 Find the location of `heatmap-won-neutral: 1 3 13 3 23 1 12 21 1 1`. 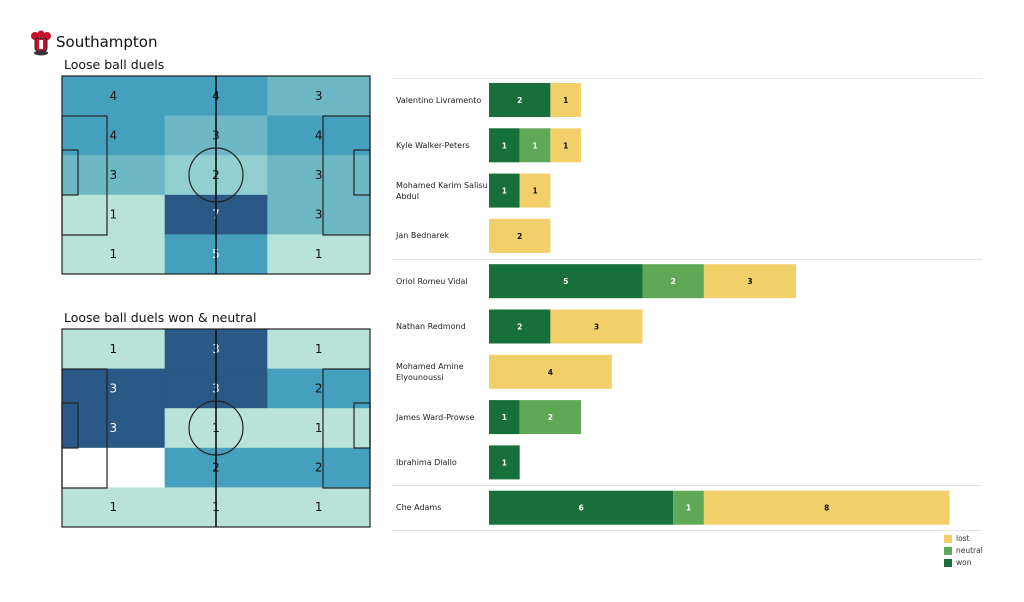

heatmap-won-neutral: 1 3 13 3 23 1 12 21 1 1 is located at coordinates (216, 428).